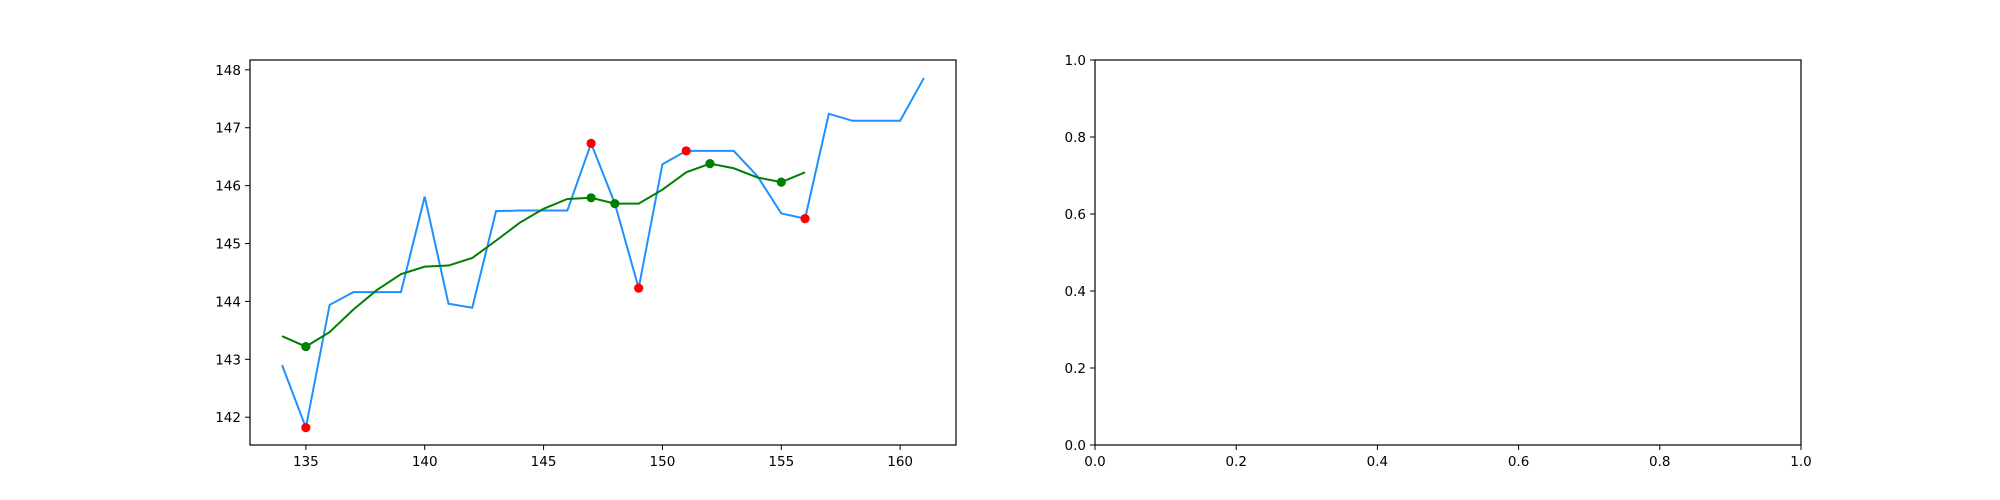 The height and width of the screenshot is (500, 2000). Describe the element at coordinates (663, 462) in the screenshot. I see `left-x-tick-label: 150` at that location.